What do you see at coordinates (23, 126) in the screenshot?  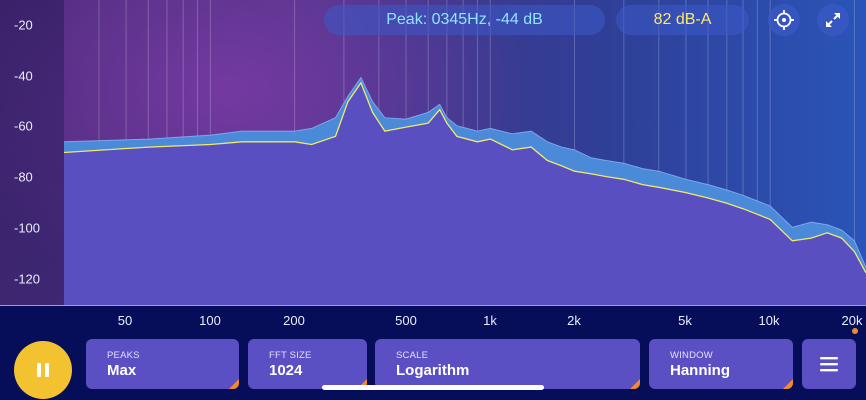 I see `y-tick-label: -60` at bounding box center [23, 126].